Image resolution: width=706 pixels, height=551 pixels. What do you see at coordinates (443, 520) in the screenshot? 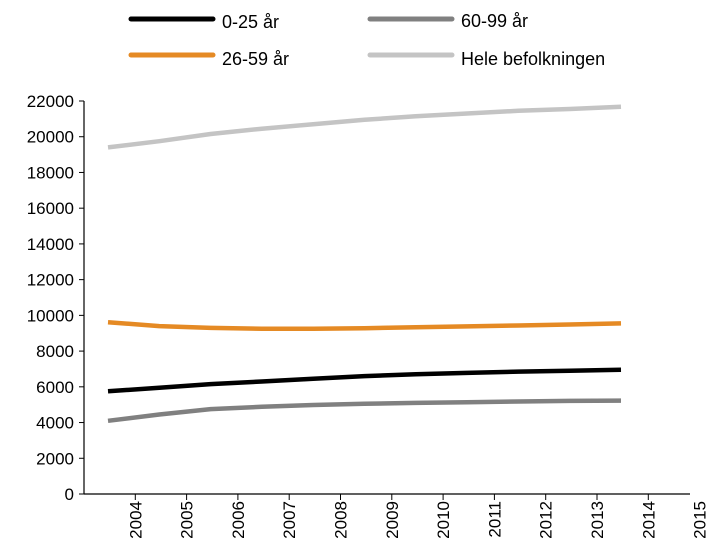
I see `x-tick-label: 2010` at bounding box center [443, 520].